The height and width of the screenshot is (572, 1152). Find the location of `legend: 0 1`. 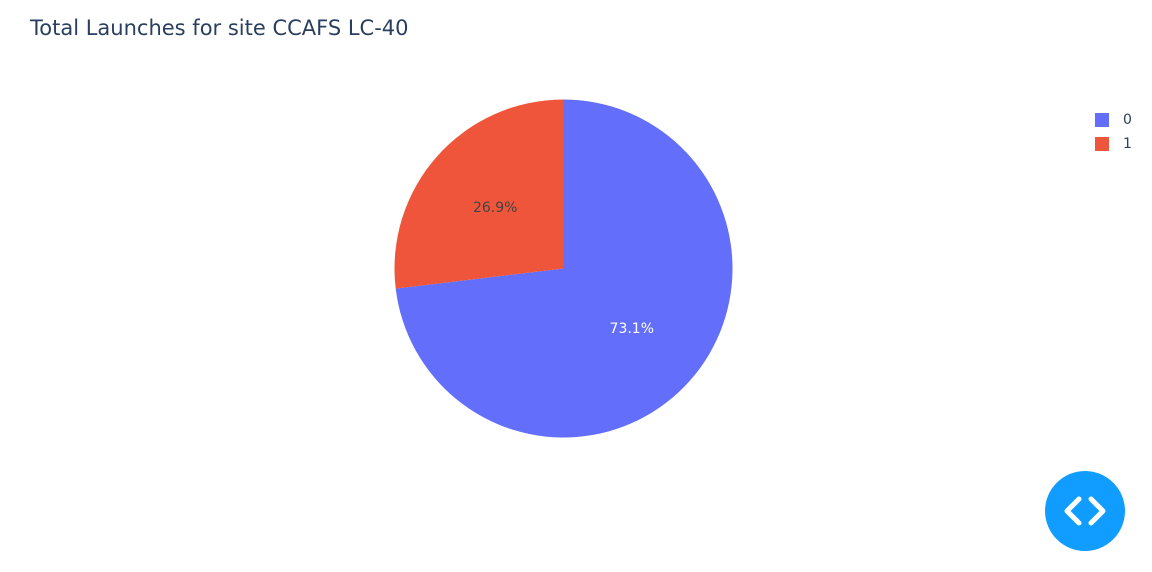

legend: 0 1 is located at coordinates (1113, 132).